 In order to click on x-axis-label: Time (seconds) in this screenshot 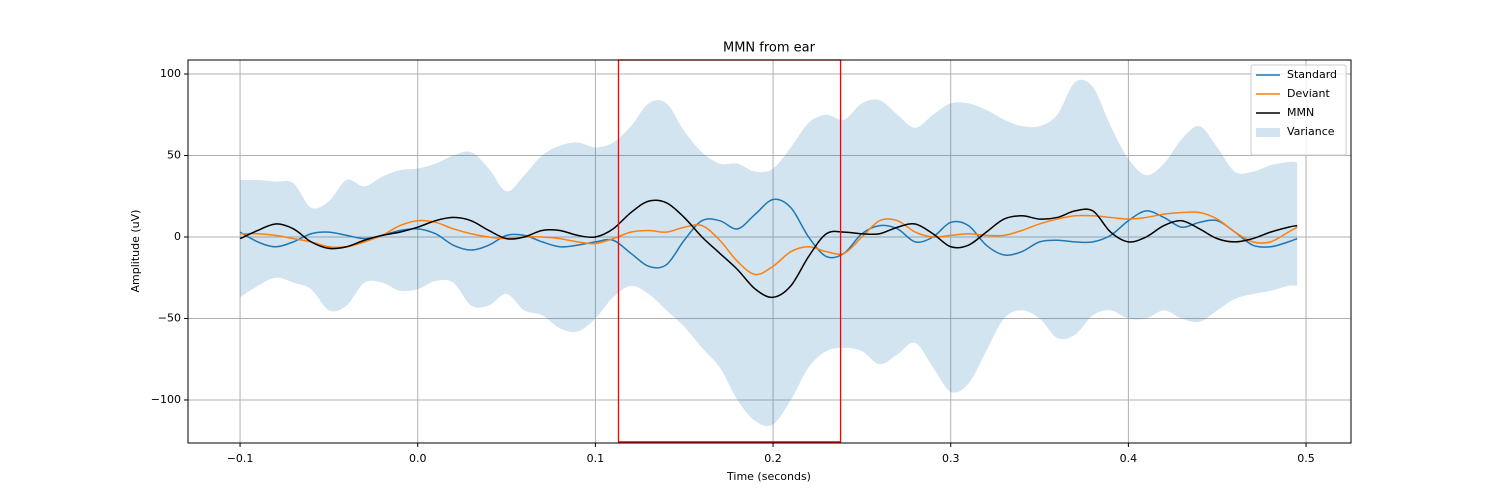, I will do `click(768, 476)`.